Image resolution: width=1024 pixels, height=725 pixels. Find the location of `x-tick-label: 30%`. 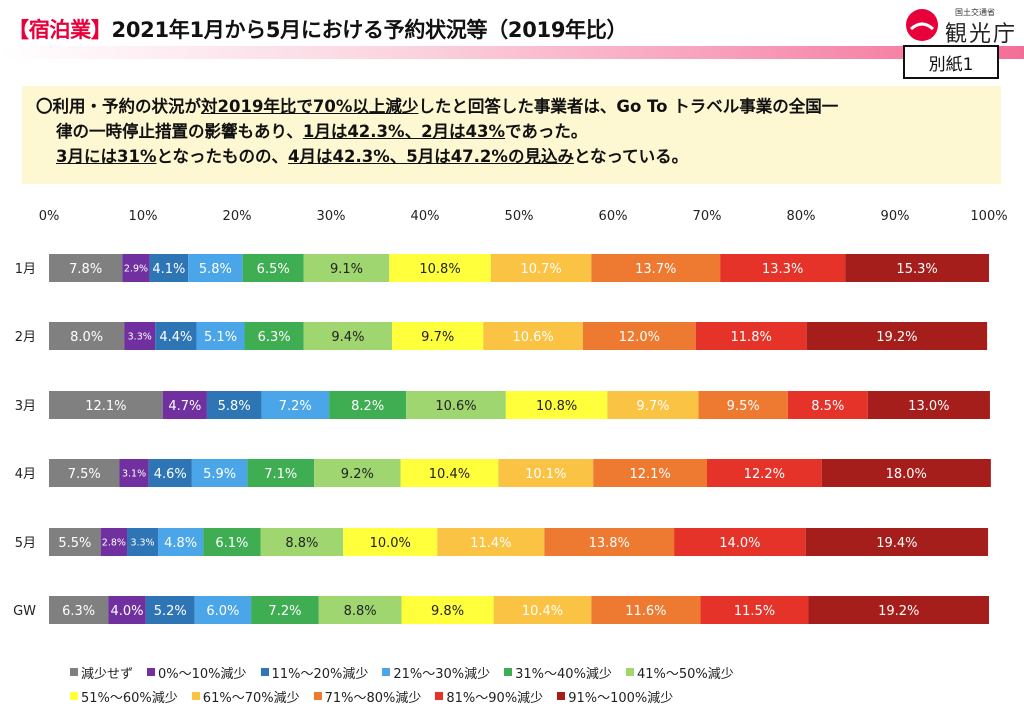

x-tick-label: 30% is located at coordinates (331, 216).